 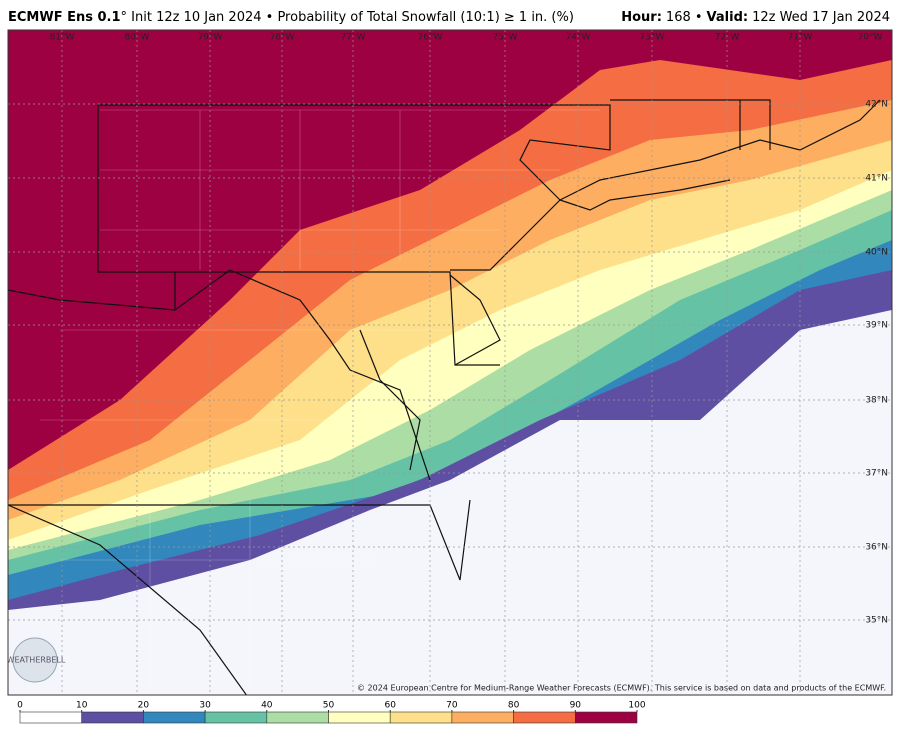 I want to click on colorbar-tick-label: 70, so click(x=452, y=706).